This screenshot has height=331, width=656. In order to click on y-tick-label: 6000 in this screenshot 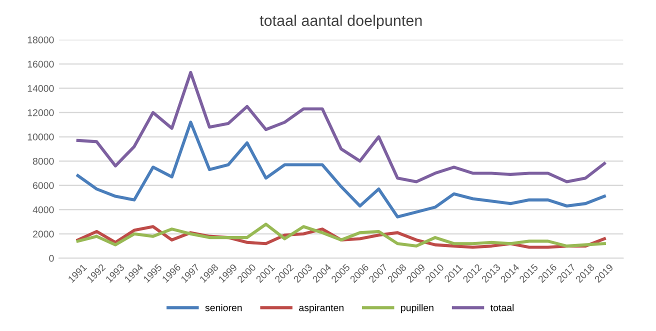, I will do `click(43, 185)`.